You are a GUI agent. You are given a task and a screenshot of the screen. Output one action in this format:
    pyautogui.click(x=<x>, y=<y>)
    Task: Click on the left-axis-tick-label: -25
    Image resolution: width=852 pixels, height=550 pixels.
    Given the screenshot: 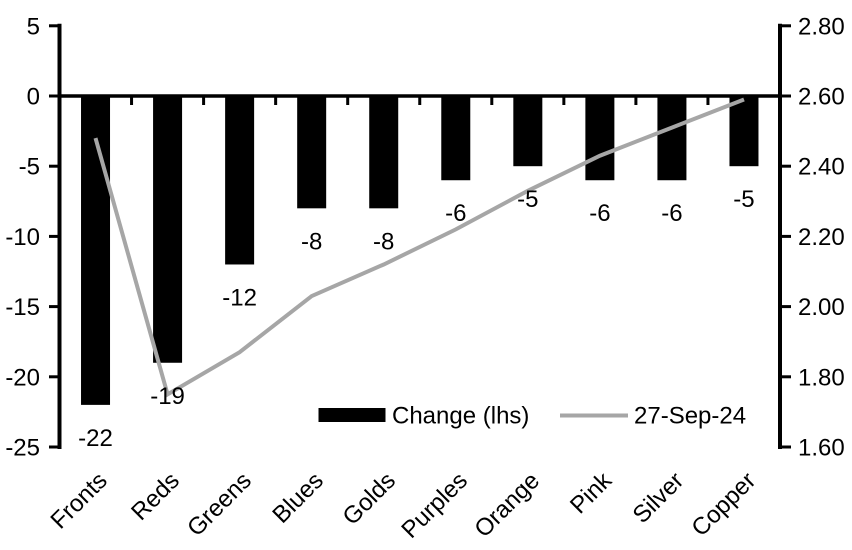 What is the action you would take?
    pyautogui.click(x=22, y=448)
    